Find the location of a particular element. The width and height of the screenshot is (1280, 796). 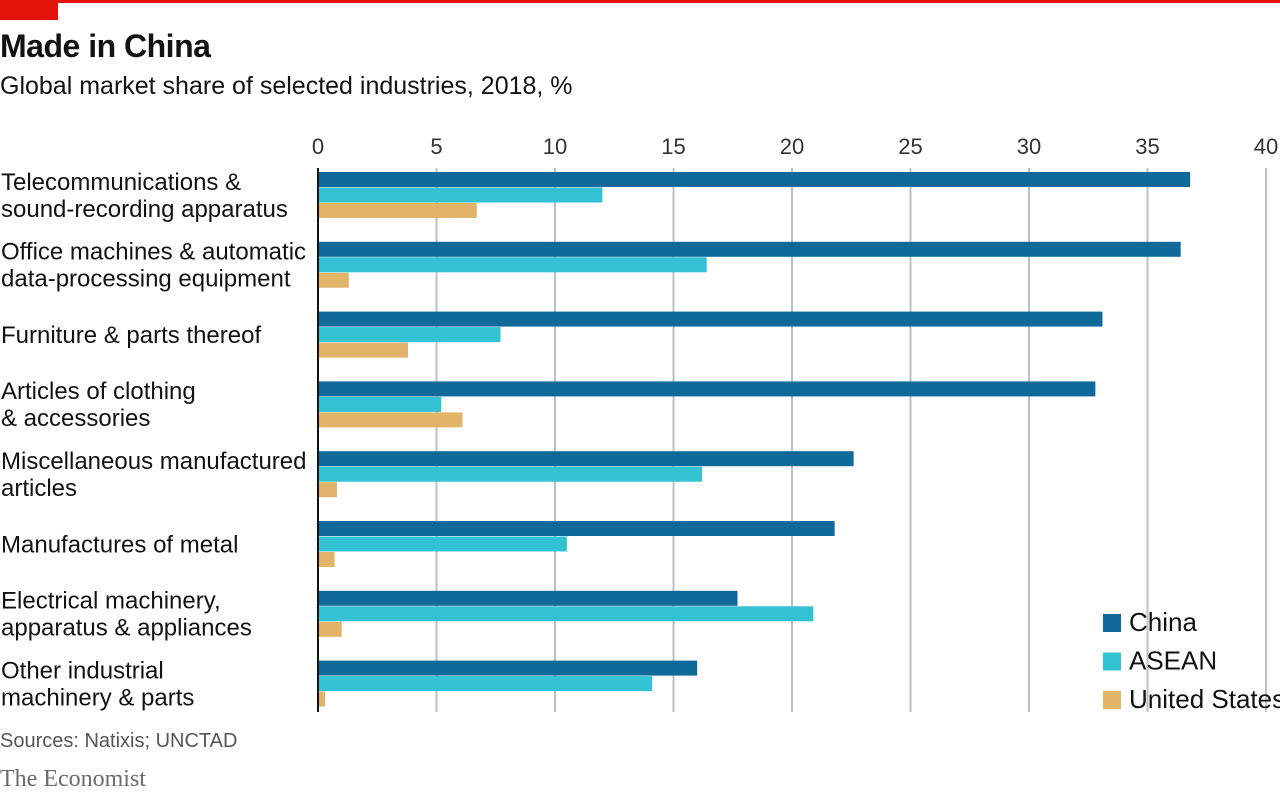

category-label: sound-recording apparatus is located at coordinates (144, 209).